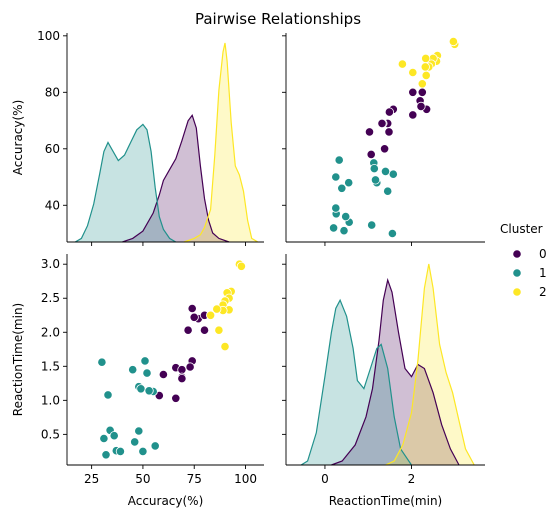 This screenshot has height=522, width=560. What do you see at coordinates (48, 36) in the screenshot?
I see `panel-accuracy-kde-ytick-label: 100` at bounding box center [48, 36].